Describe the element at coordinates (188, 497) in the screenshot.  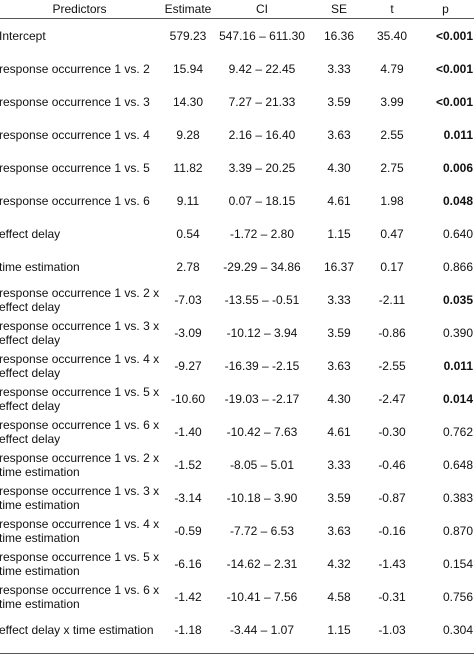
I see `estimate-cell: -3.14` at that location.